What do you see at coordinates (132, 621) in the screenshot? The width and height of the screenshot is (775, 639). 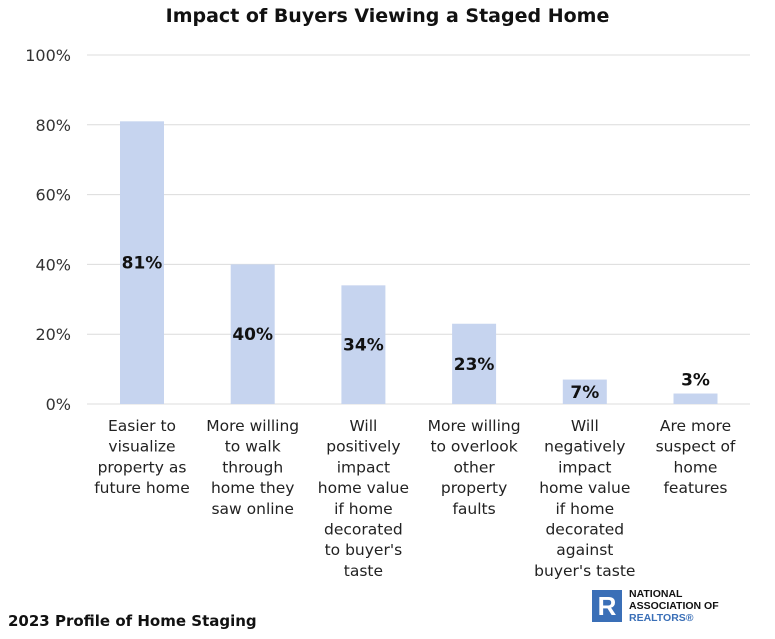 I see `source-footer: 2023 Profile of Home Staging` at bounding box center [132, 621].